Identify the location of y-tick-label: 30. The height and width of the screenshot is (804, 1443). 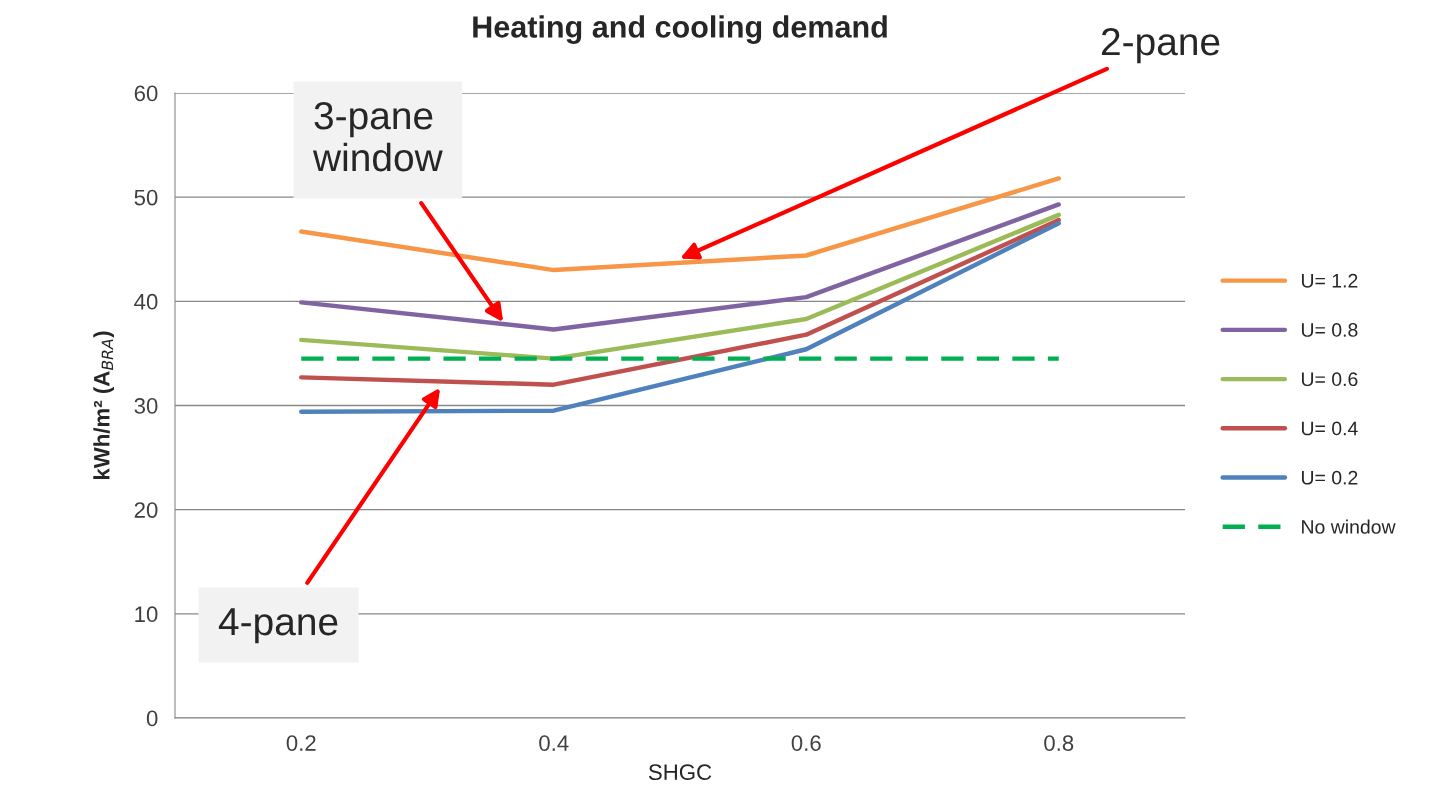
(146, 406).